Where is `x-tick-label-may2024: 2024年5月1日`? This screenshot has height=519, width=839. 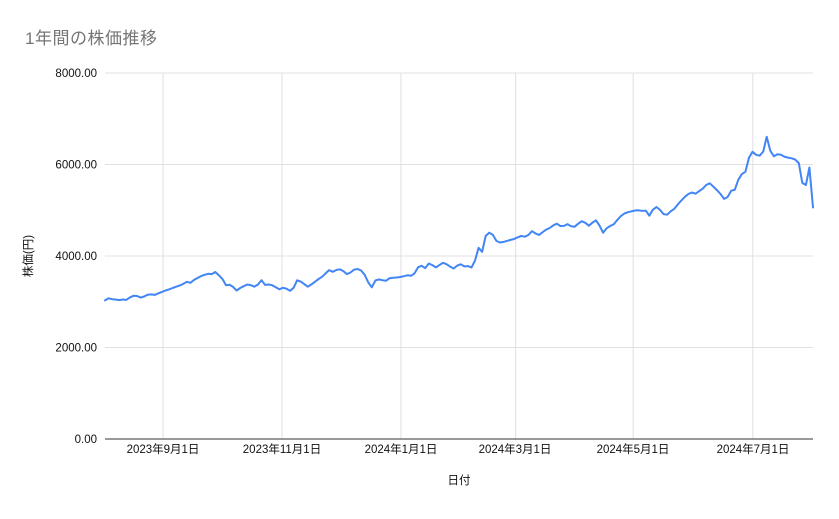 x-tick-label-may2024: 2024年5月1日 is located at coordinates (633, 449).